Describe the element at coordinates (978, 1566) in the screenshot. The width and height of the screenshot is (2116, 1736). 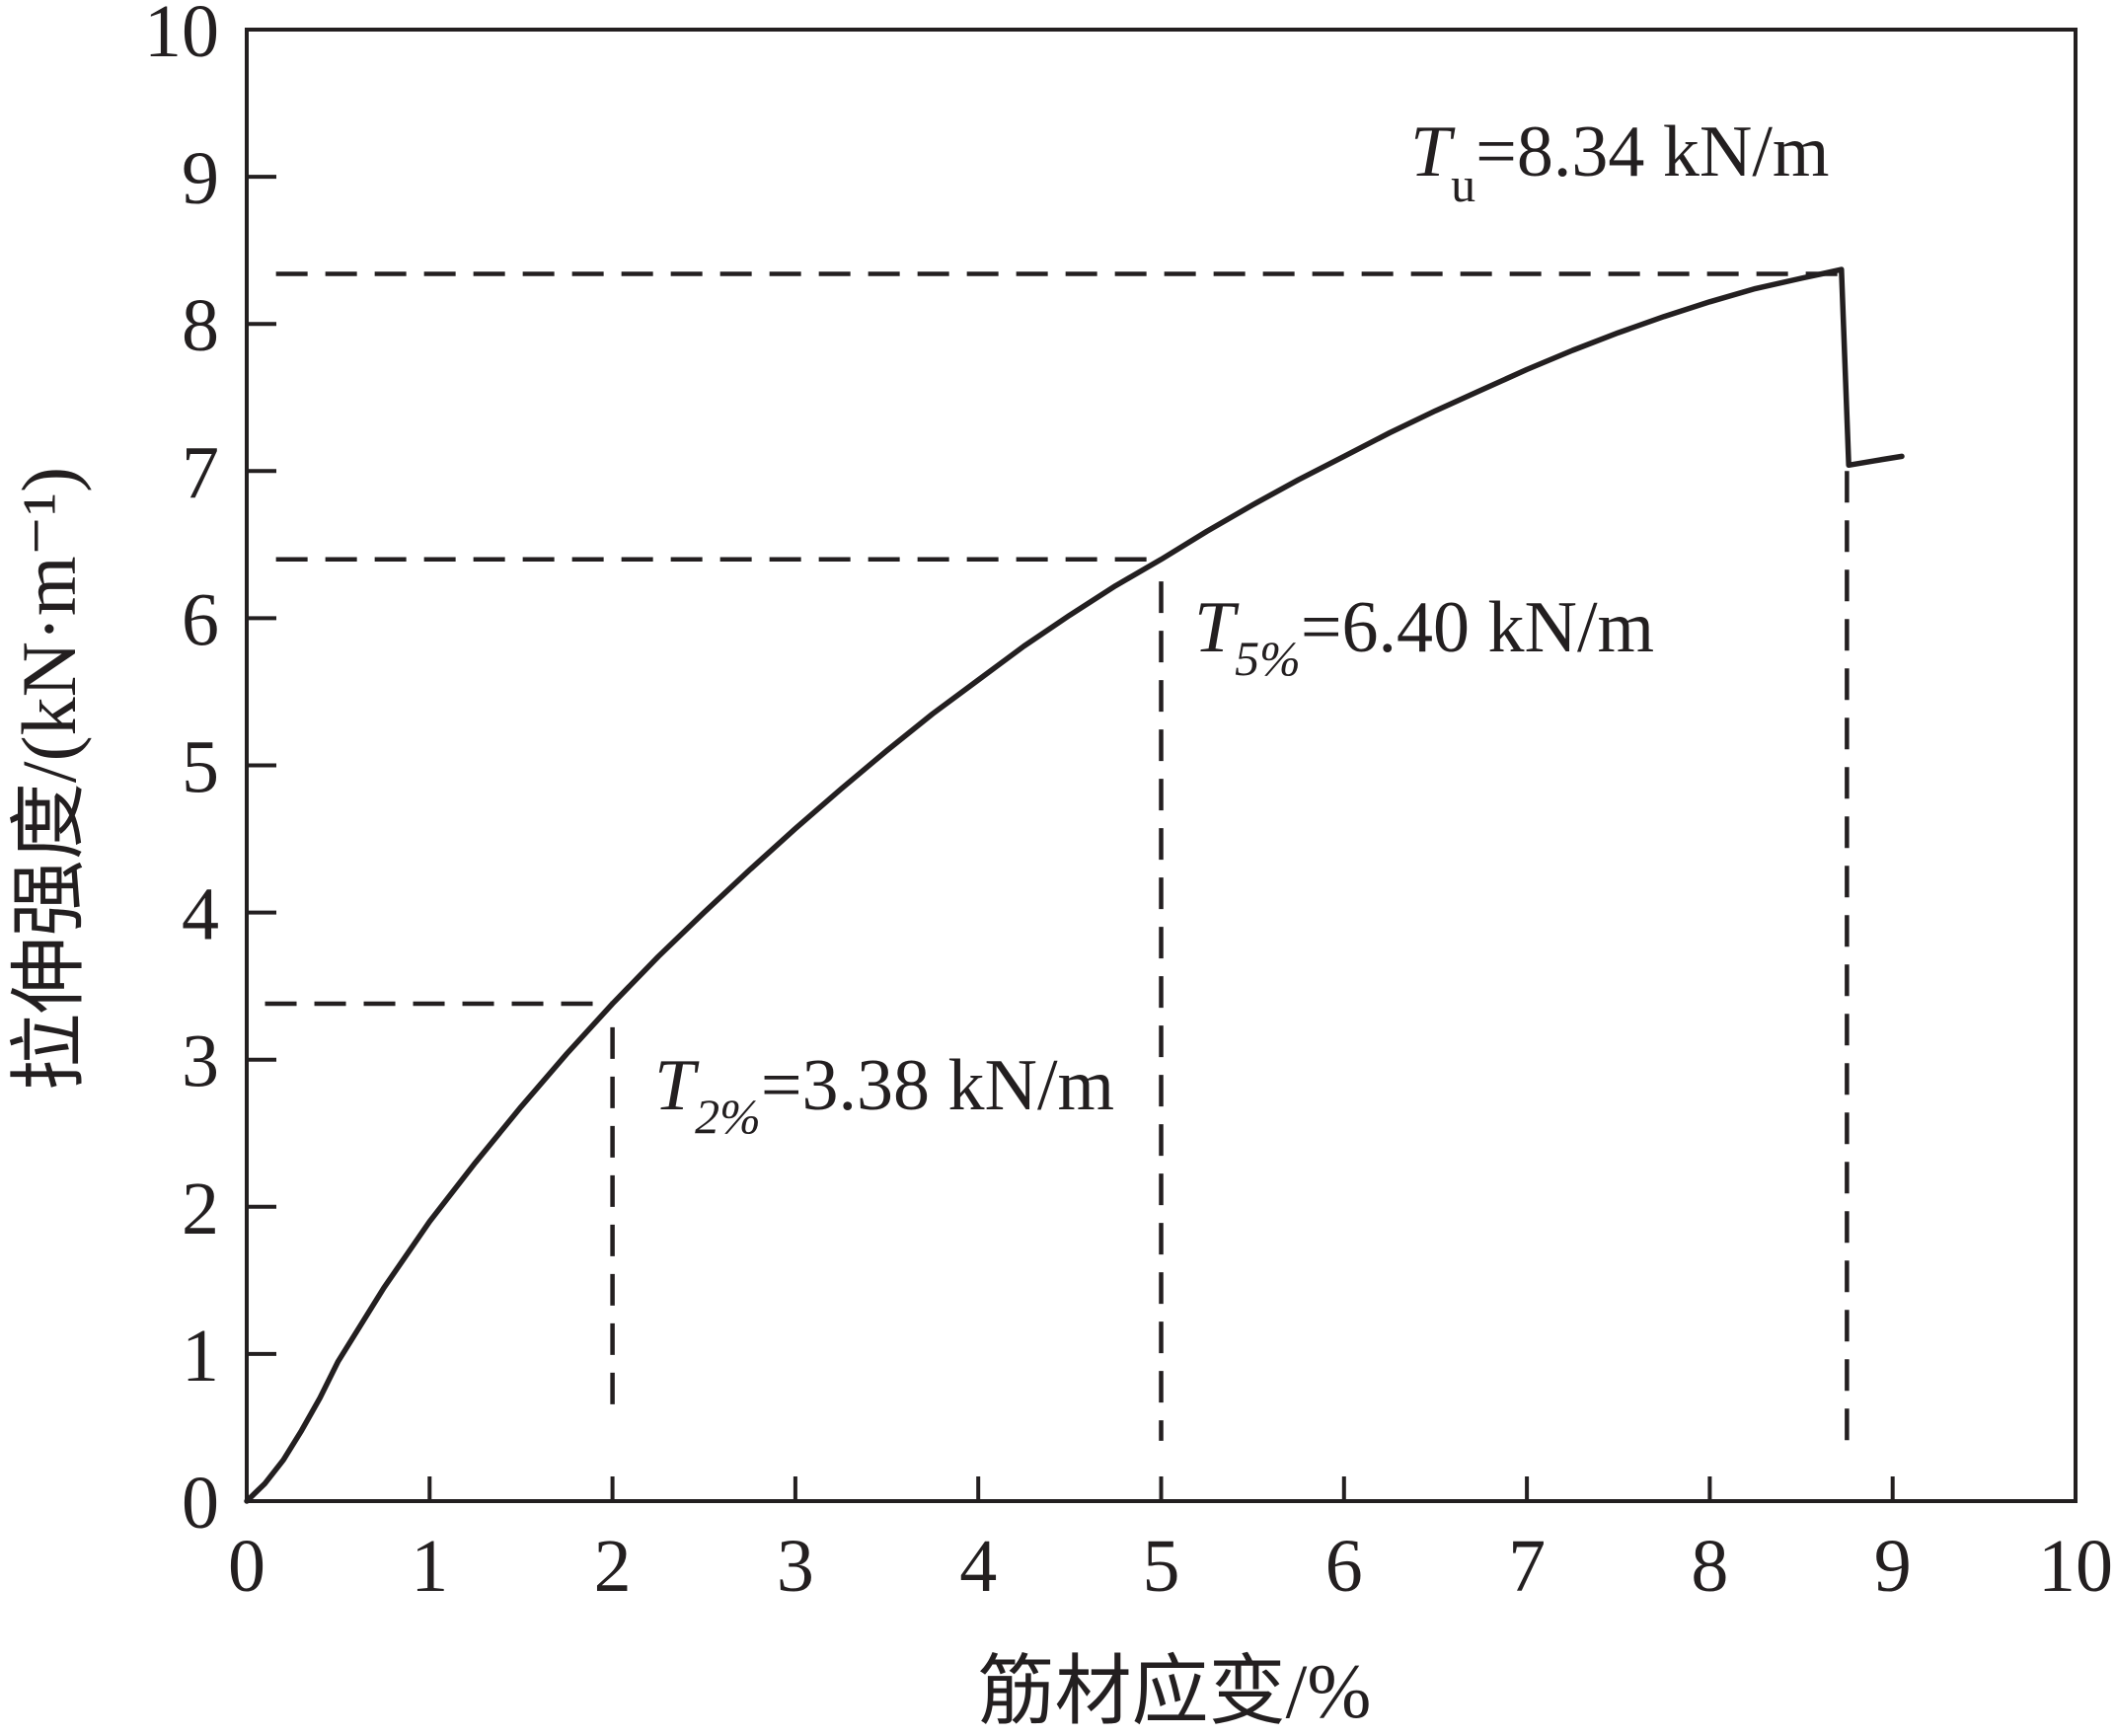
I see `x-tick-label: 4` at that location.